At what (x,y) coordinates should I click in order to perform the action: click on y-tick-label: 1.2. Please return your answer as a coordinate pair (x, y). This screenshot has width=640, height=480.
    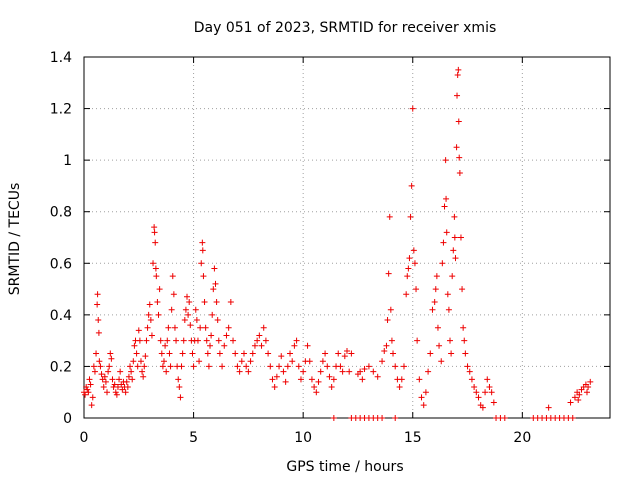
    Looking at the image, I should click on (61, 110).